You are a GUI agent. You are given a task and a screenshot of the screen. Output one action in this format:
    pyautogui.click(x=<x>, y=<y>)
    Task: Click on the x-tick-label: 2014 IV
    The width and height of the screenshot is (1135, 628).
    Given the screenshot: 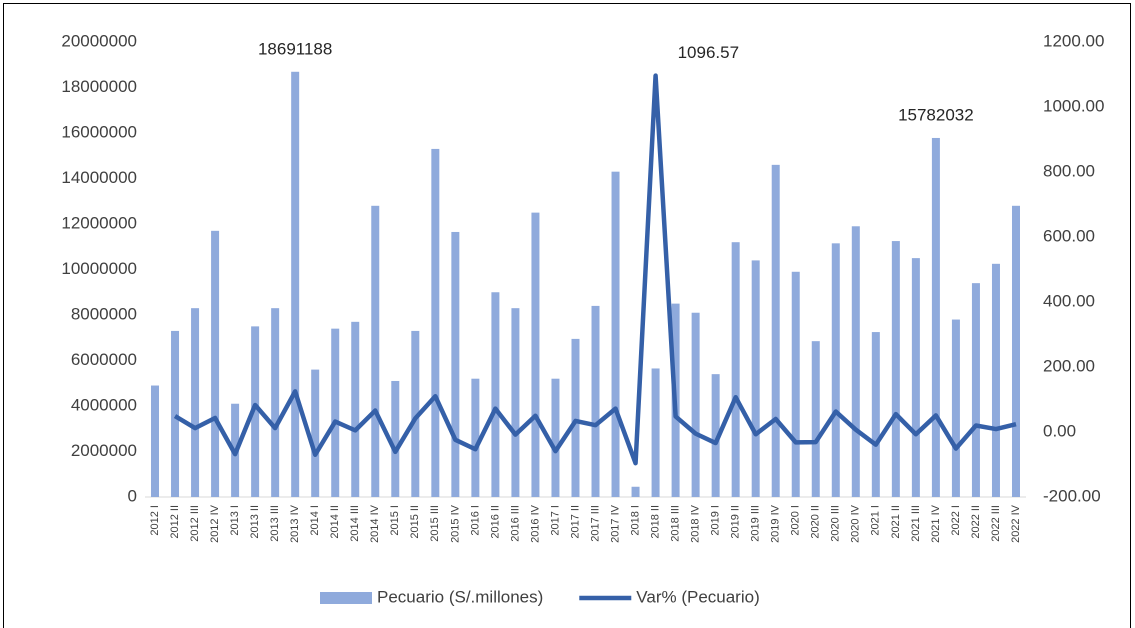 What is the action you would take?
    pyautogui.click(x=375, y=523)
    